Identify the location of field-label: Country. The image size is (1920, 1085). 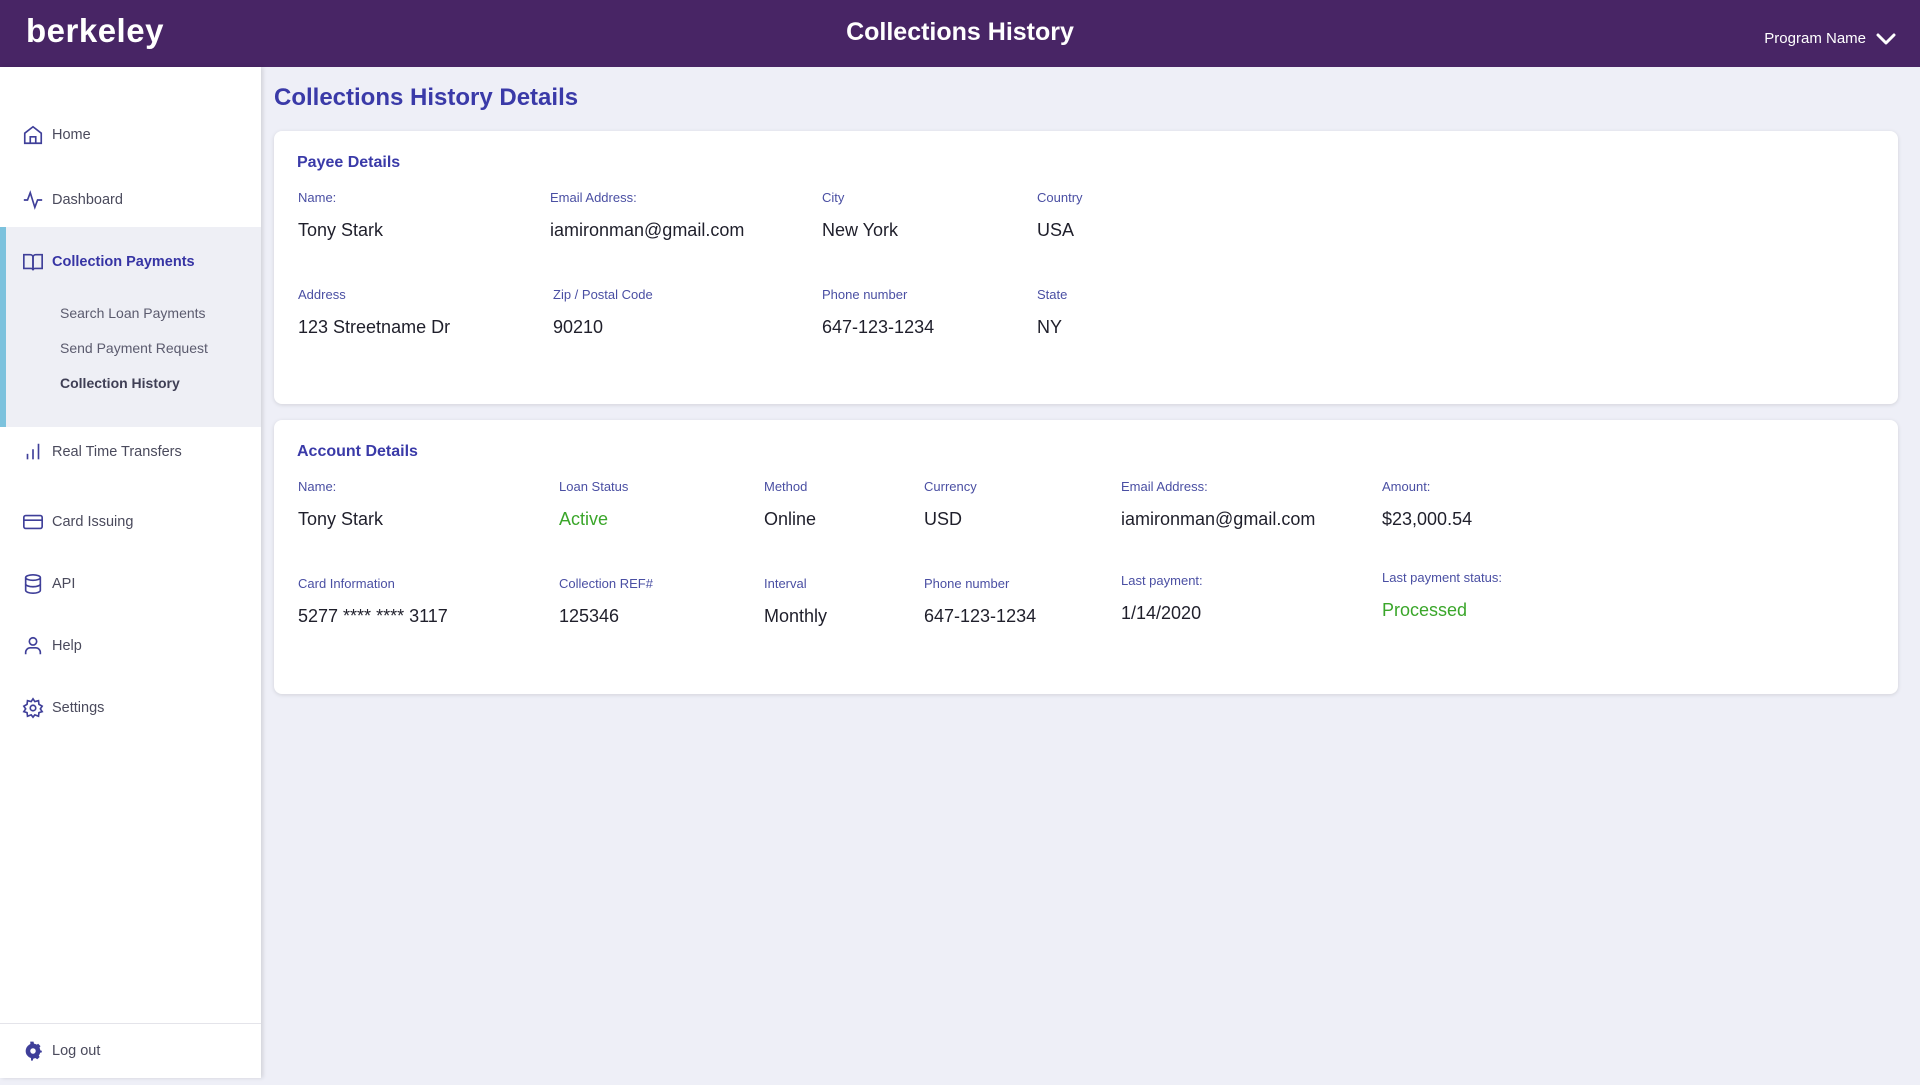
(1060, 197).